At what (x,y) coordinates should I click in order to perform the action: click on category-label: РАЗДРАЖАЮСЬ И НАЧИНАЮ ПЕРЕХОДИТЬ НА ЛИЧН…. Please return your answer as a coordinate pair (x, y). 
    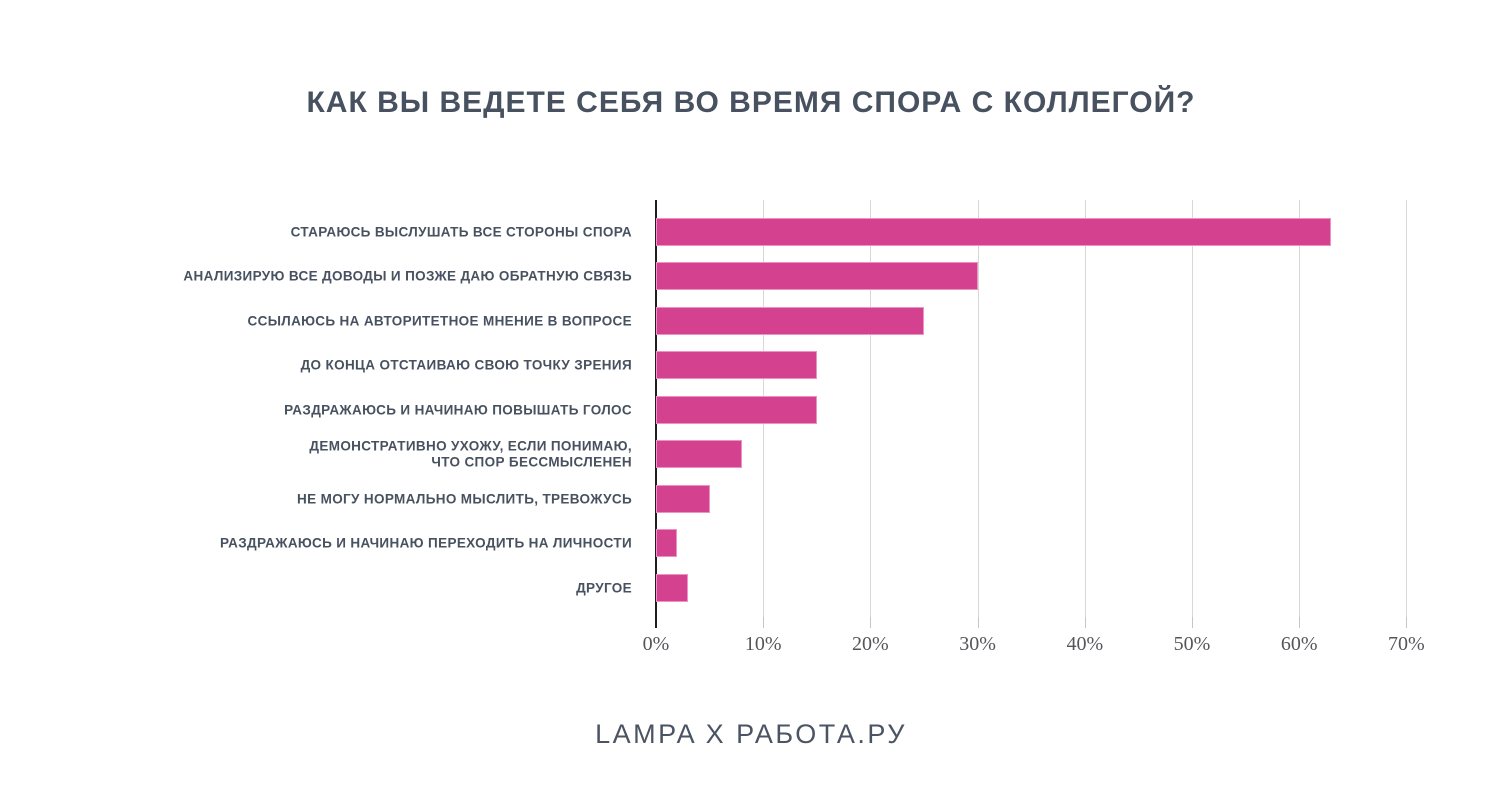
    Looking at the image, I should click on (425, 543).